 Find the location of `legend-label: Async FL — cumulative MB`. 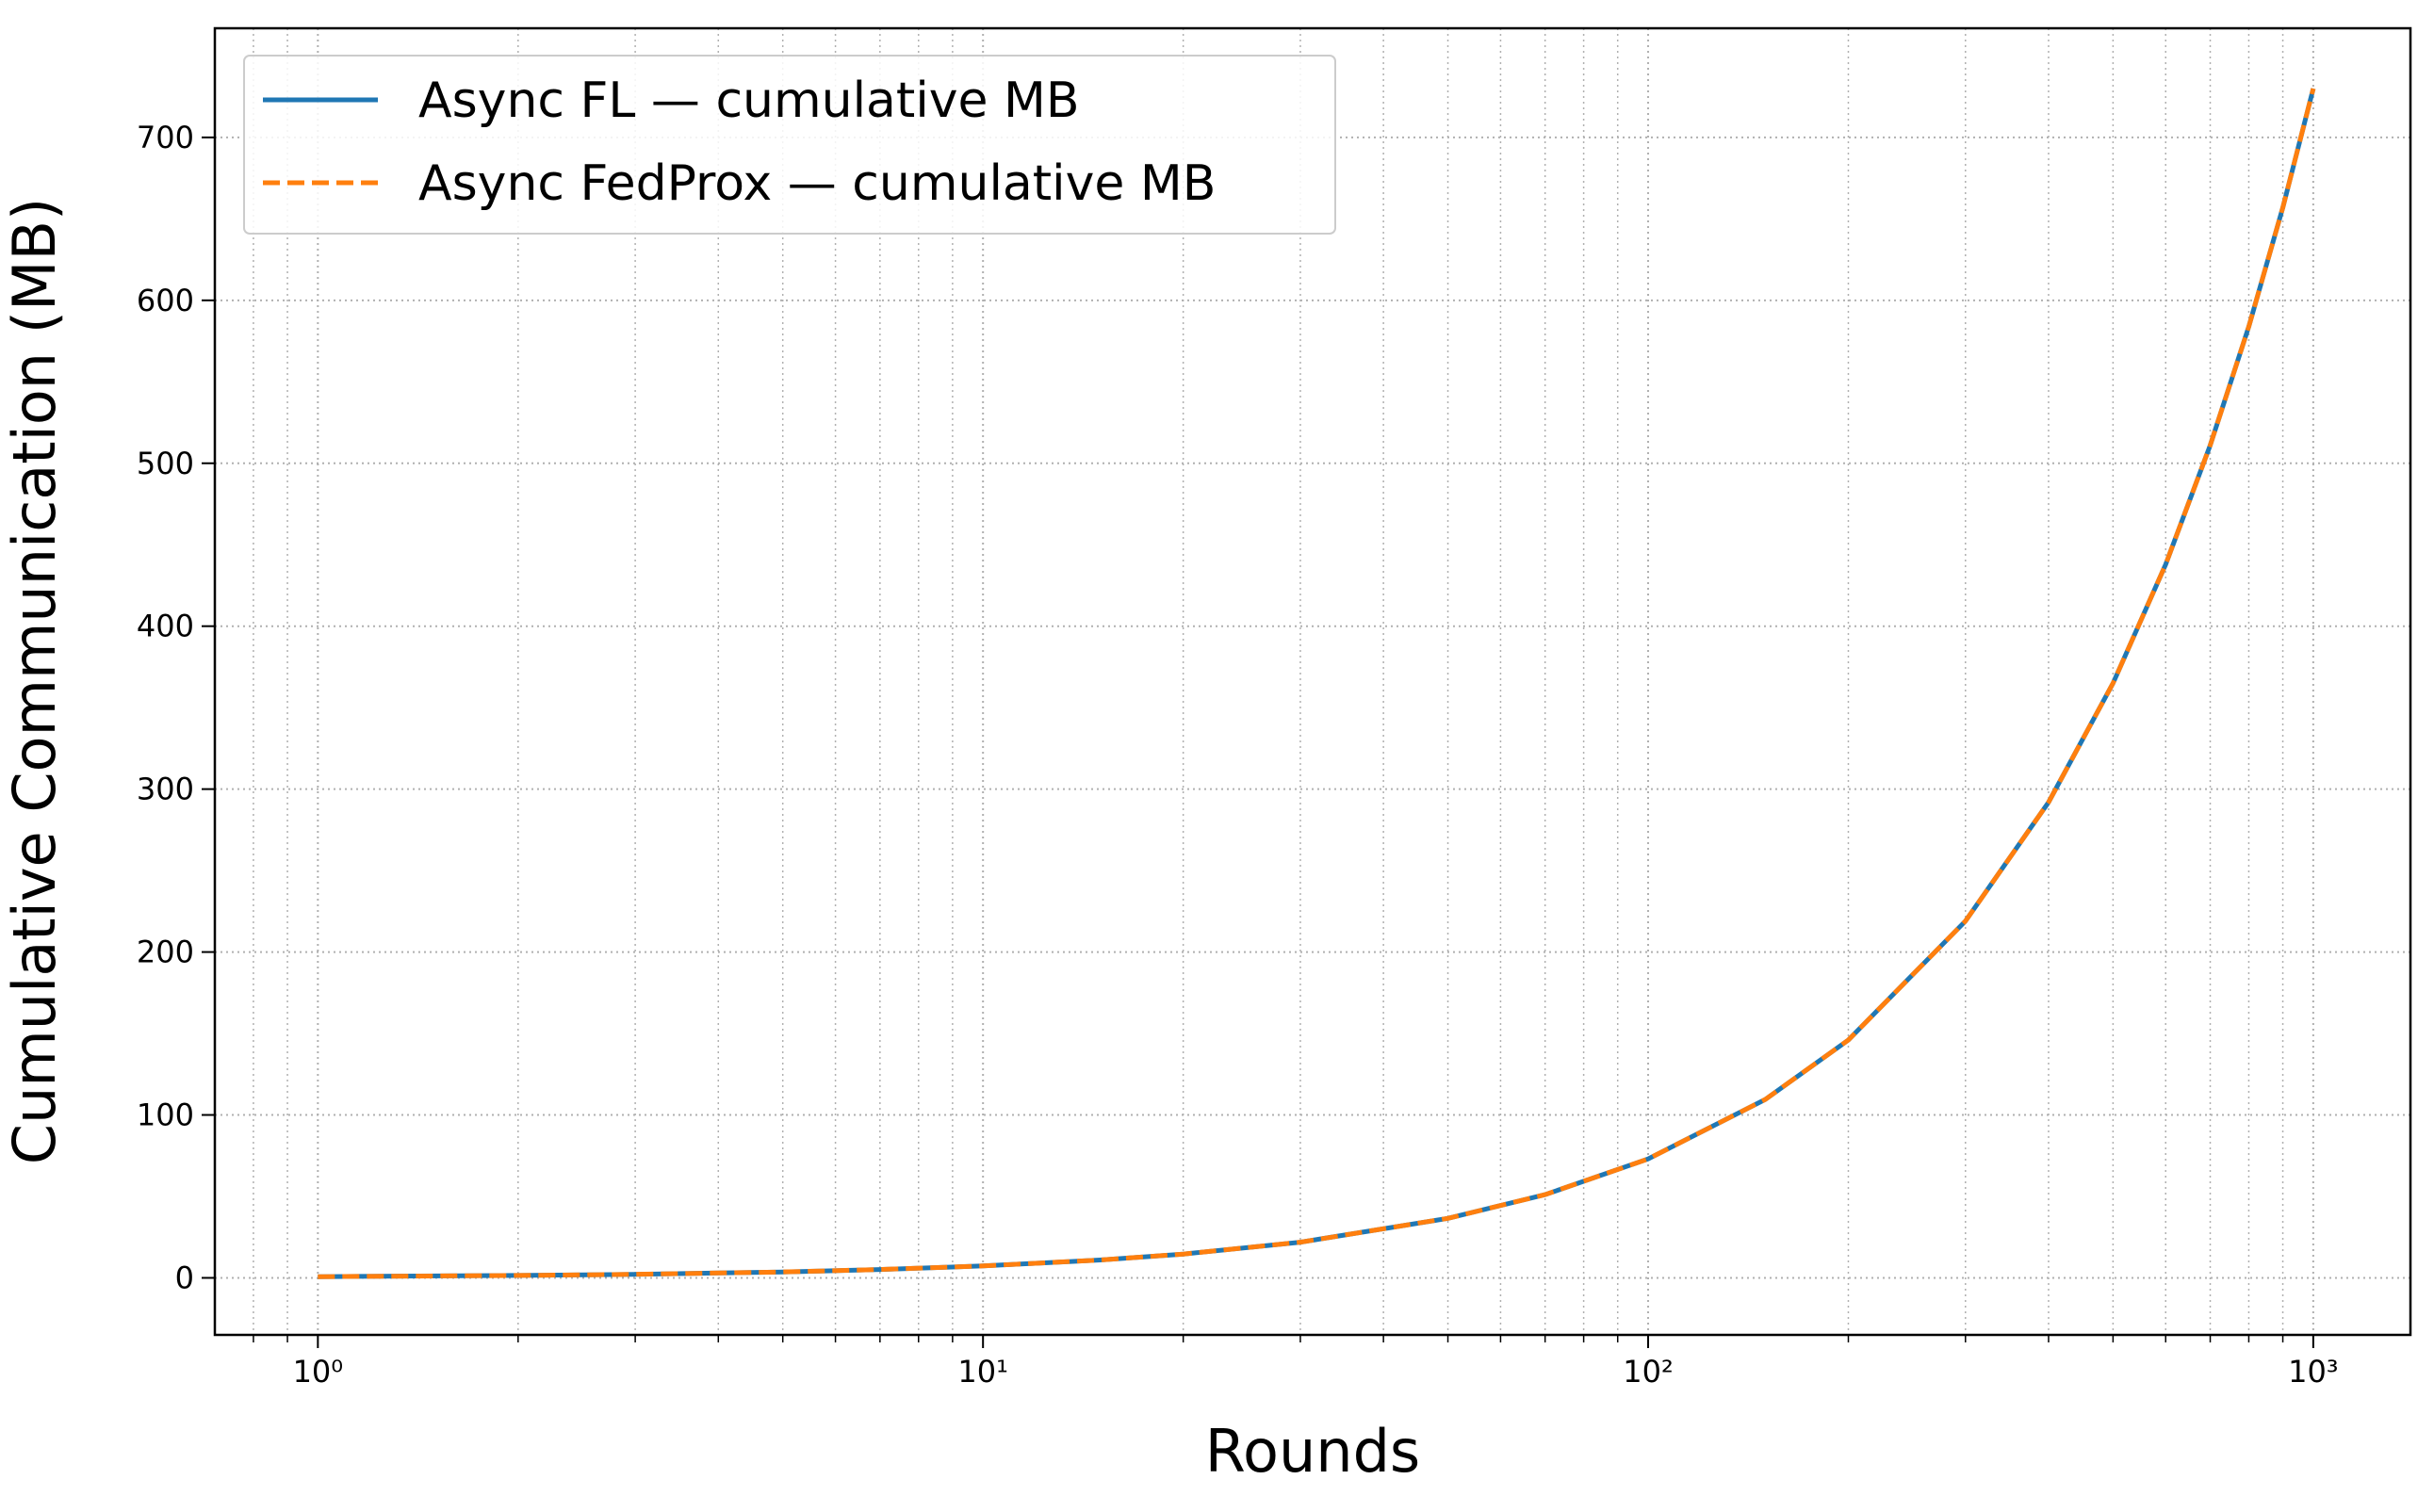

legend-label: Async FL — cumulative MB is located at coordinates (749, 101).